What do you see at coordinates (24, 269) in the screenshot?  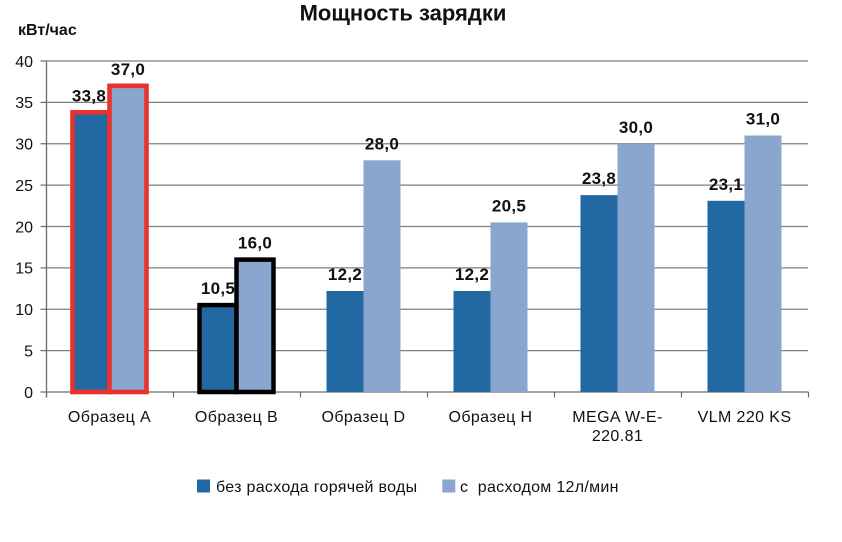 I see `svg-text: 15` at bounding box center [24, 269].